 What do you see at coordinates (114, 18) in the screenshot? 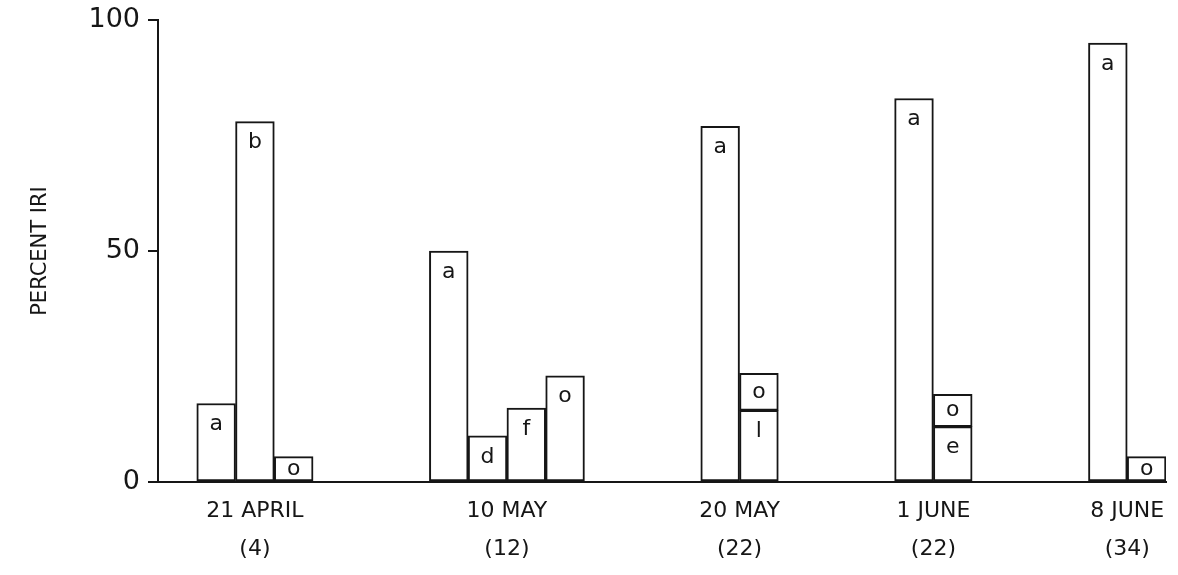
I see `y-tick-label: 100` at bounding box center [114, 18].